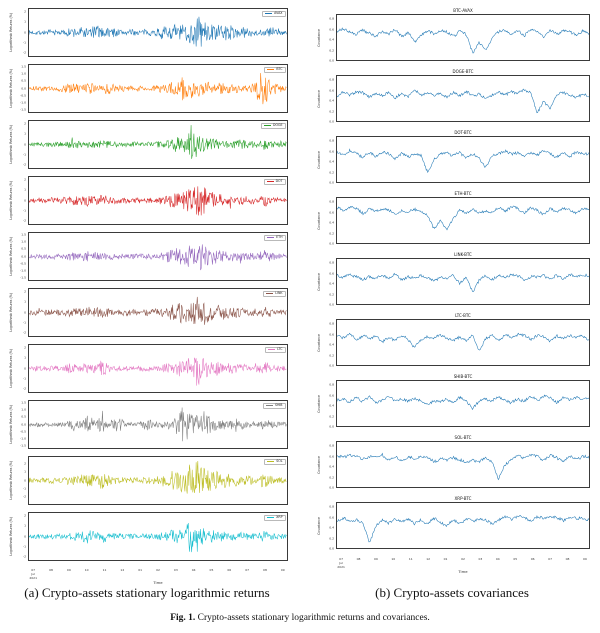  I want to click on plot-area: XRP, so click(158, 536).